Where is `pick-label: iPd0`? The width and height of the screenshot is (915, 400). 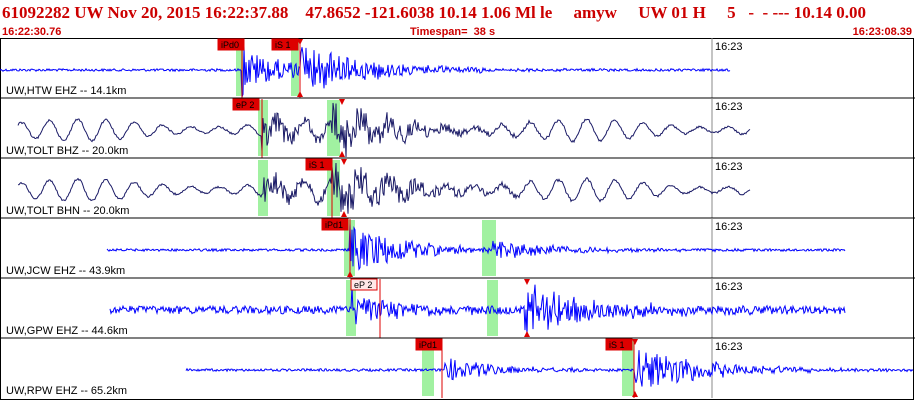
pick-label: iPd0 is located at coordinates (230, 45).